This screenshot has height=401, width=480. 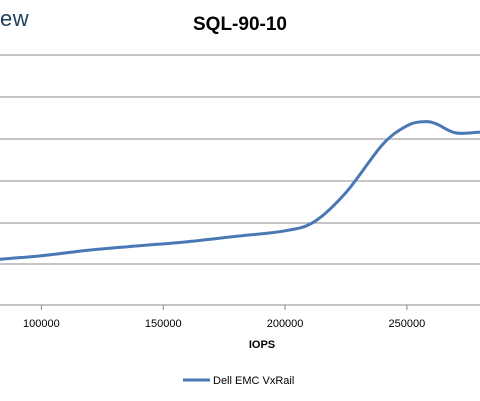 What do you see at coordinates (15, 18) in the screenshot?
I see `brand-logo-fragment: ew` at bounding box center [15, 18].